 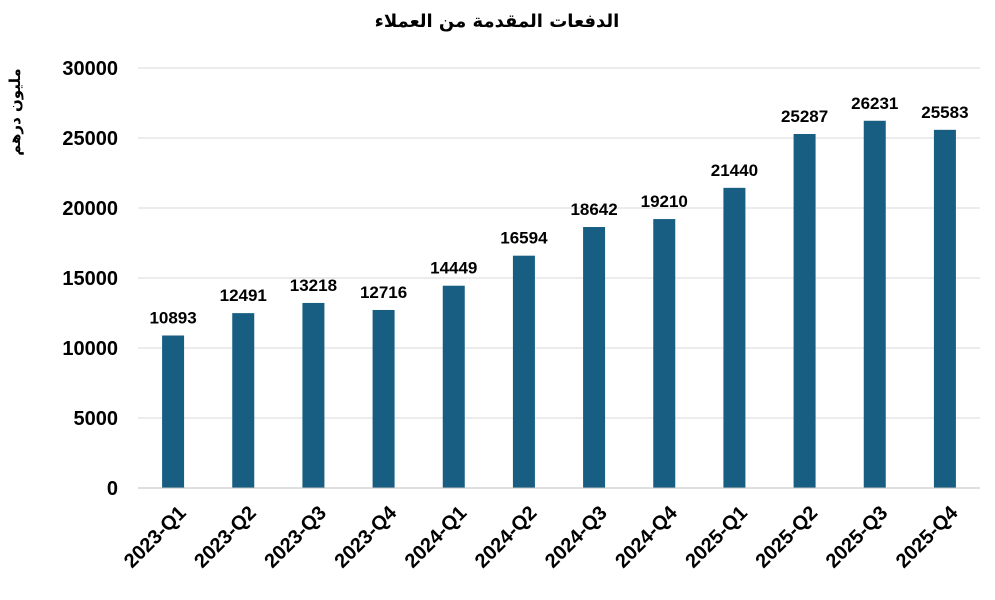 I want to click on data-label: 12491, so click(x=243, y=295).